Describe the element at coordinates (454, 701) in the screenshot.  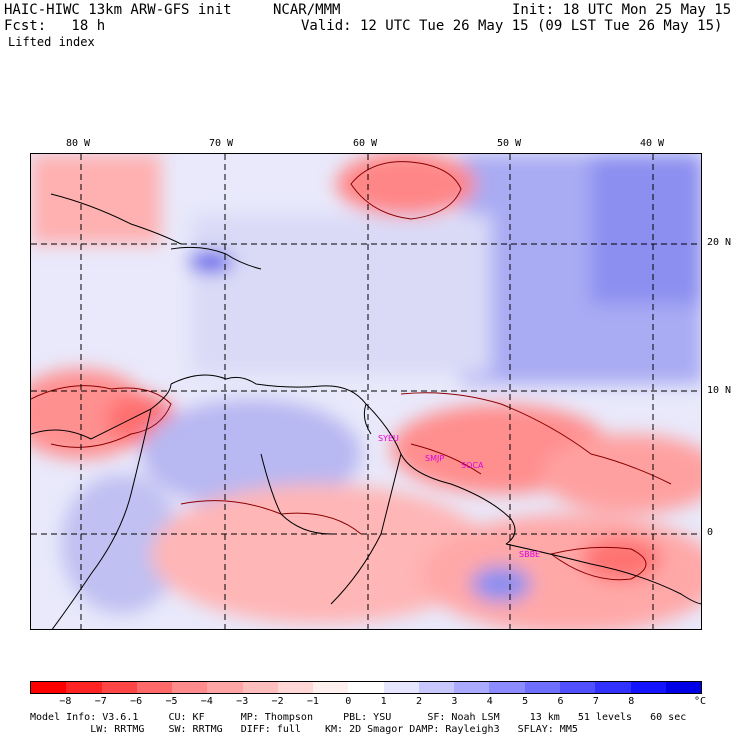
I see `colorbar-tick-label: 3` at that location.